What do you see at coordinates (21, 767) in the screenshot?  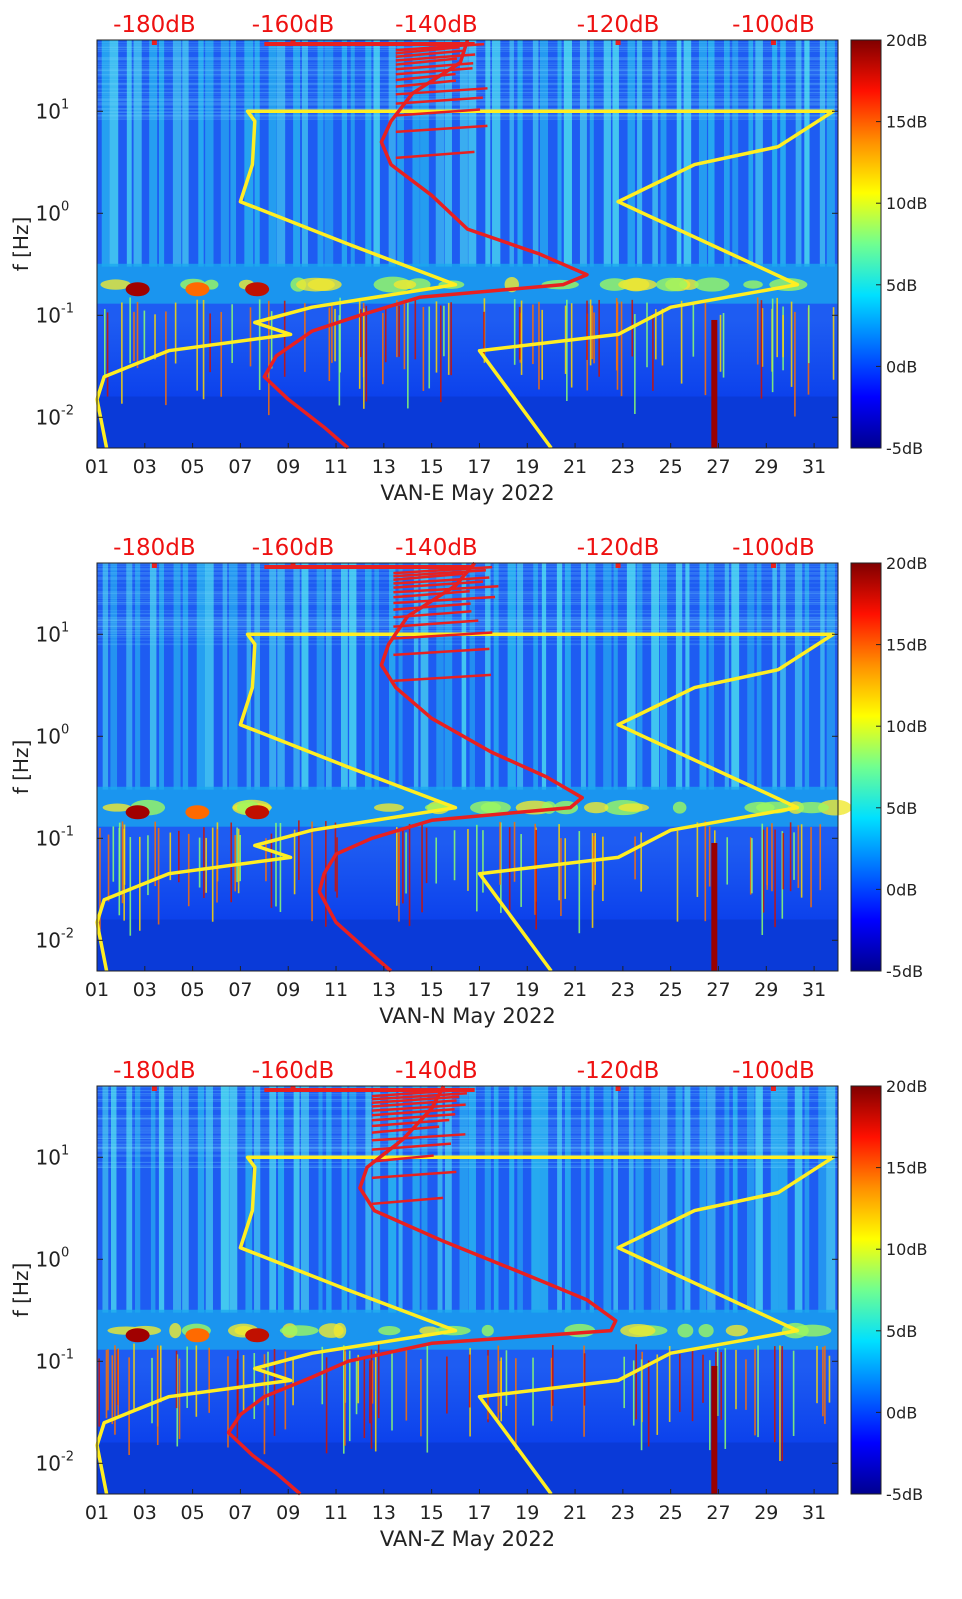 I see `y-axis-label: f [Hz]` at bounding box center [21, 767].